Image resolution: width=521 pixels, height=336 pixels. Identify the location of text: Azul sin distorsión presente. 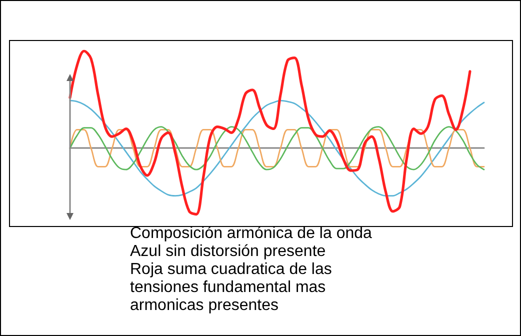
(228, 252).